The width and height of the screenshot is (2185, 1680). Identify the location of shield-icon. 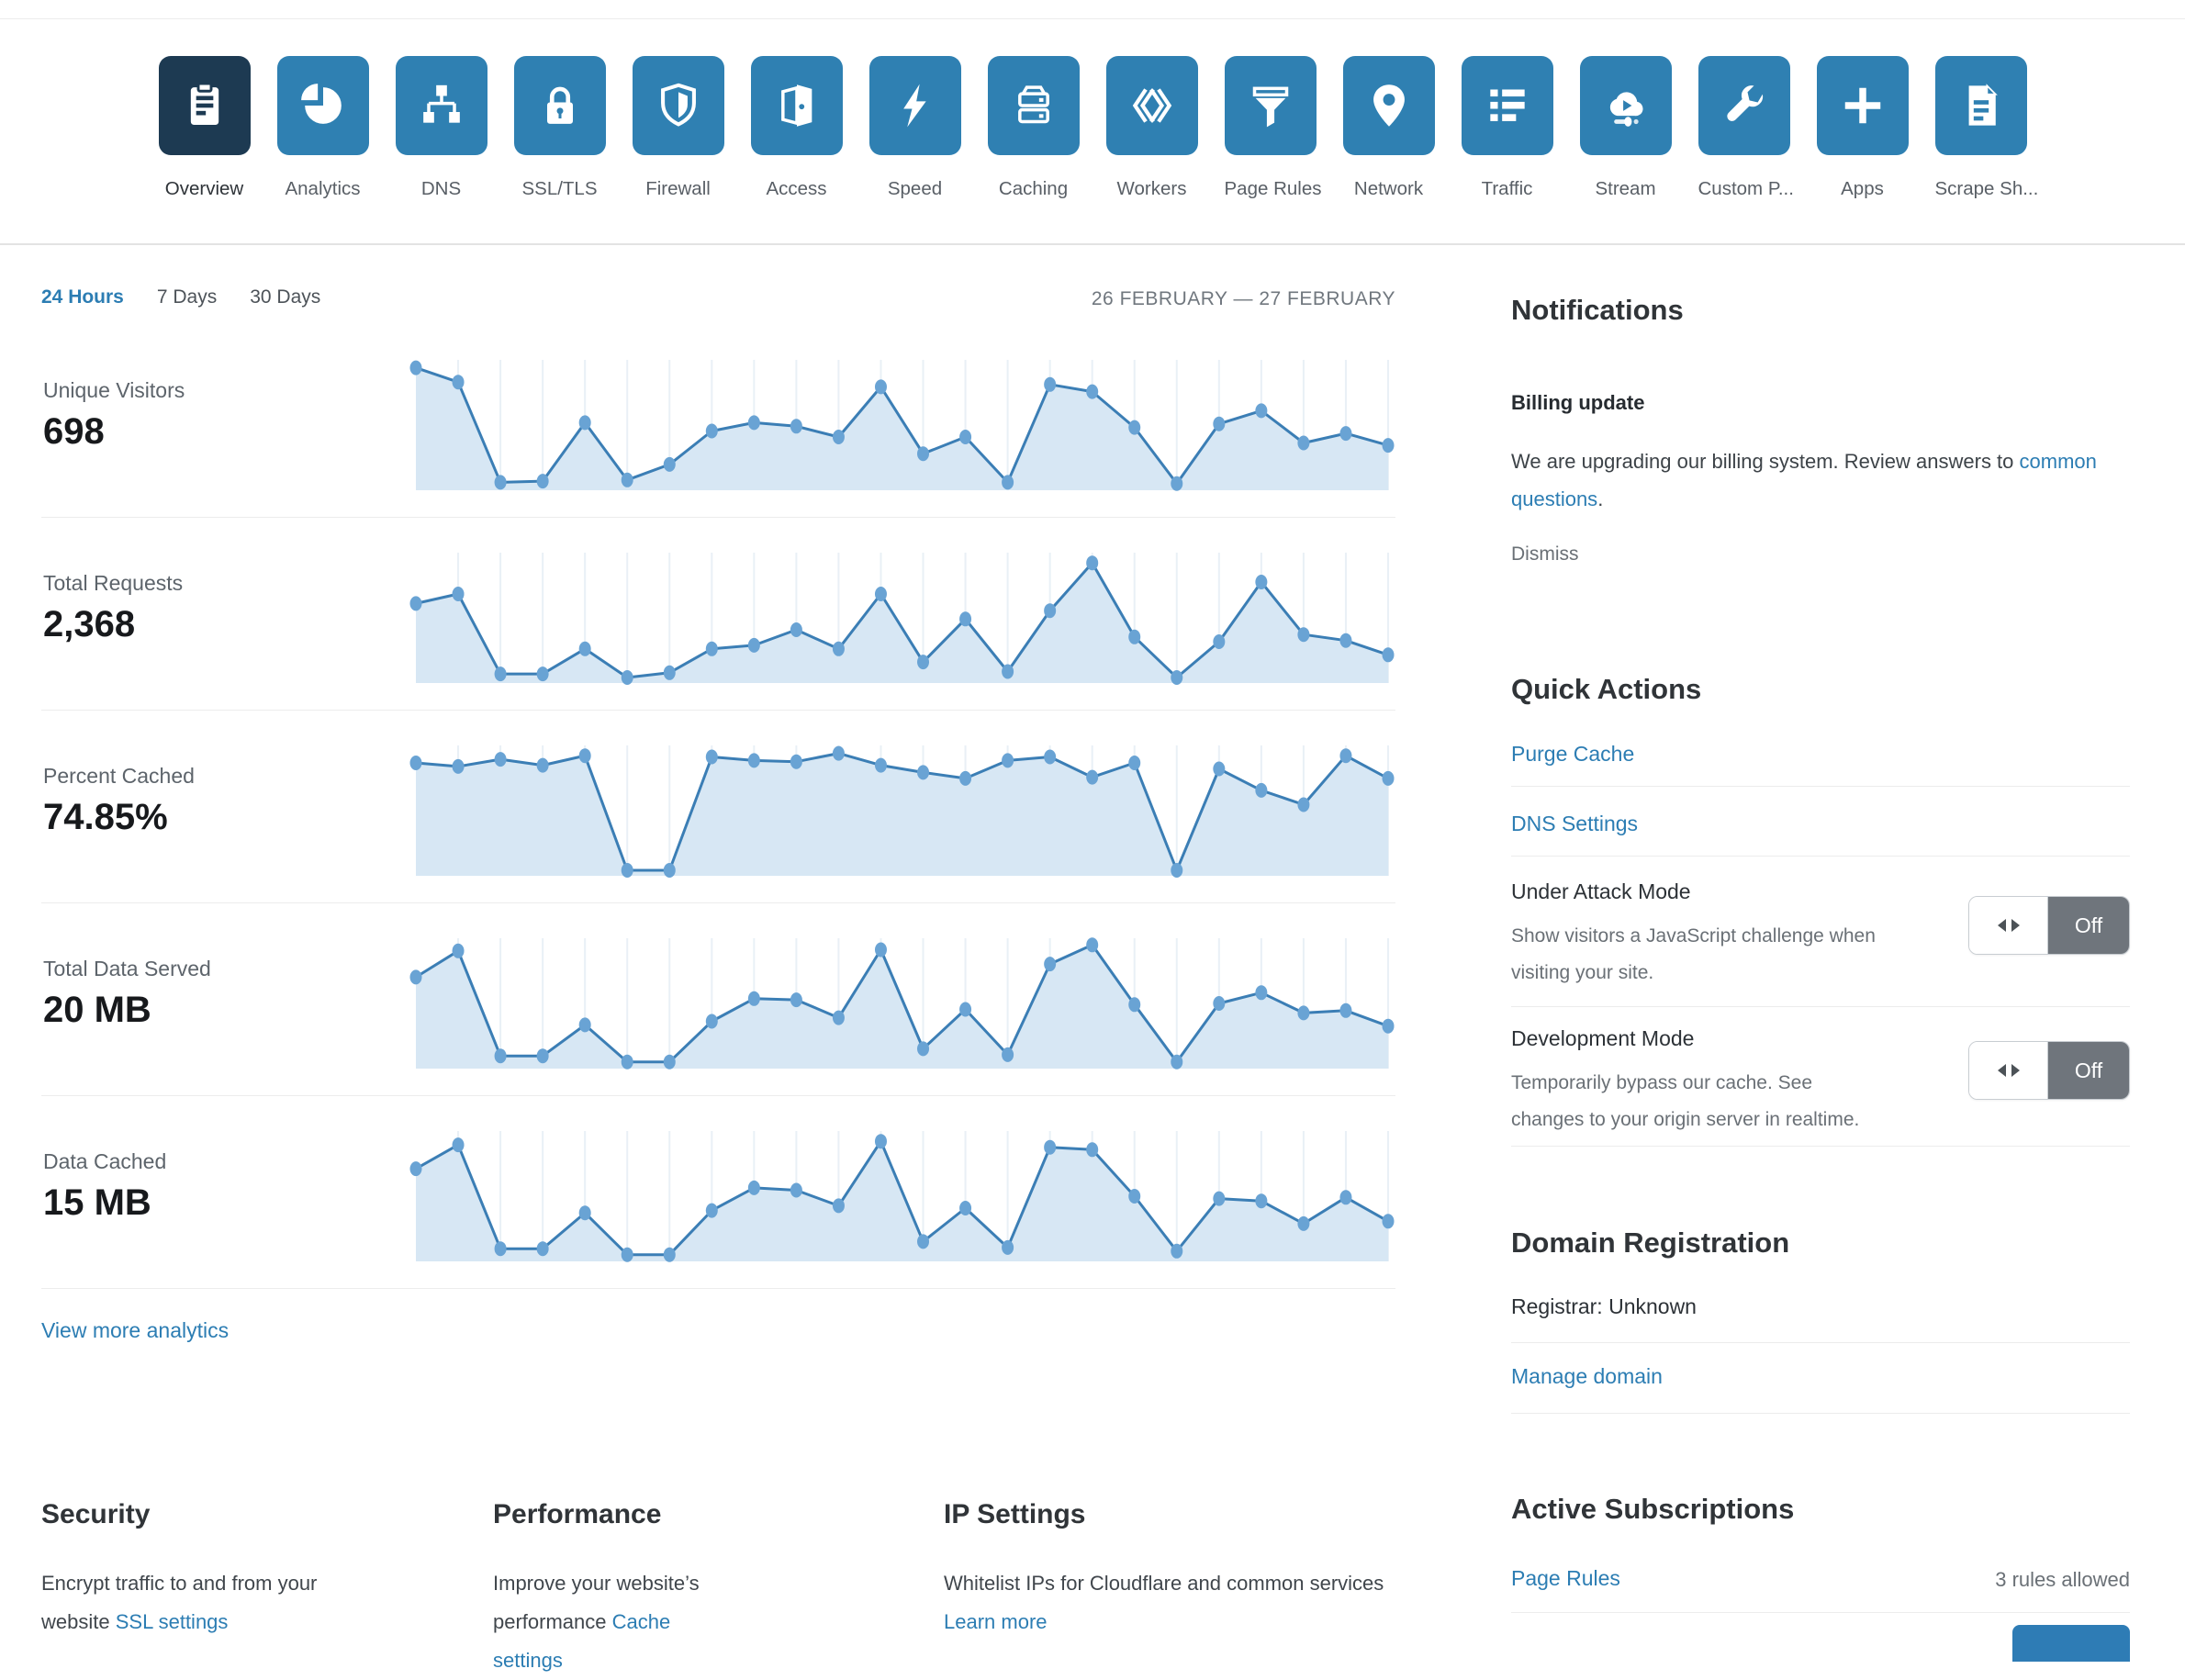
(678, 105).